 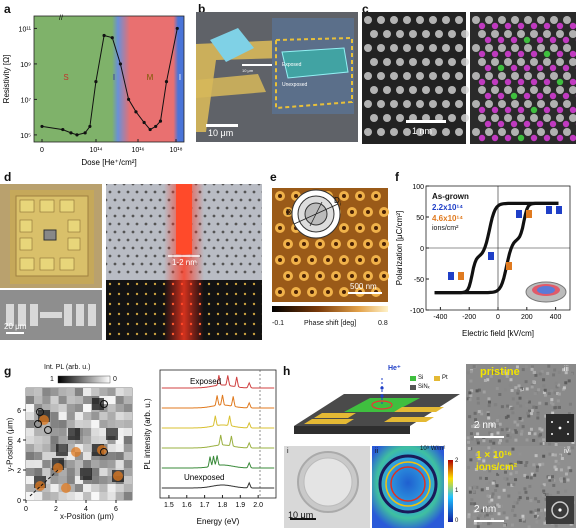 What do you see at coordinates (104, 404) in the screenshot?
I see `panel-g-marker-circle` at bounding box center [104, 404].